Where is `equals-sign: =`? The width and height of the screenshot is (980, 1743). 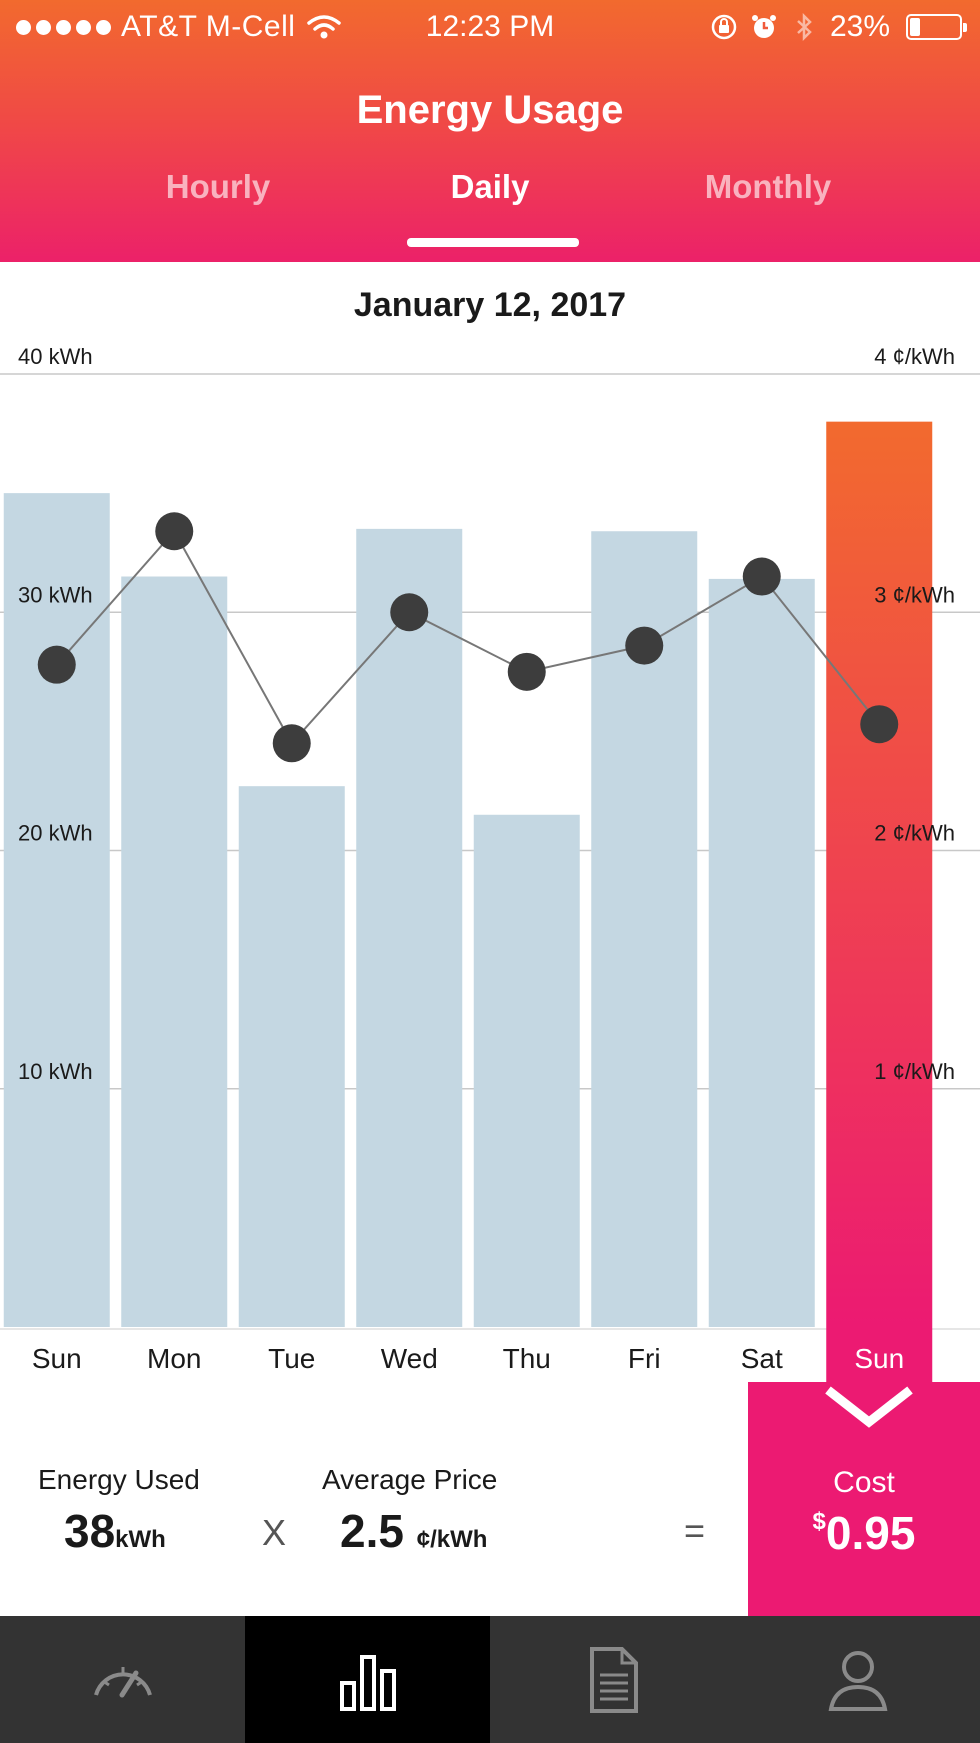 equals-sign: = is located at coordinates (695, 1530).